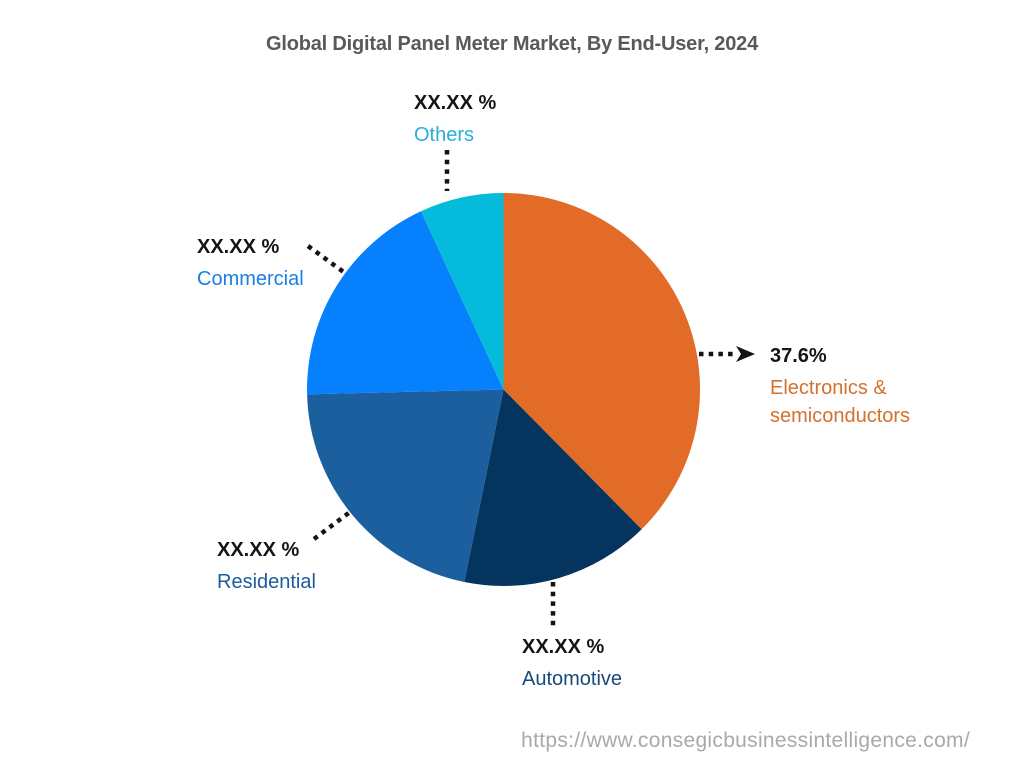 Image resolution: width=1024 pixels, height=768 pixels. Describe the element at coordinates (572, 664) in the screenshot. I see `label-automotive: XX.XX % Automotive` at that location.